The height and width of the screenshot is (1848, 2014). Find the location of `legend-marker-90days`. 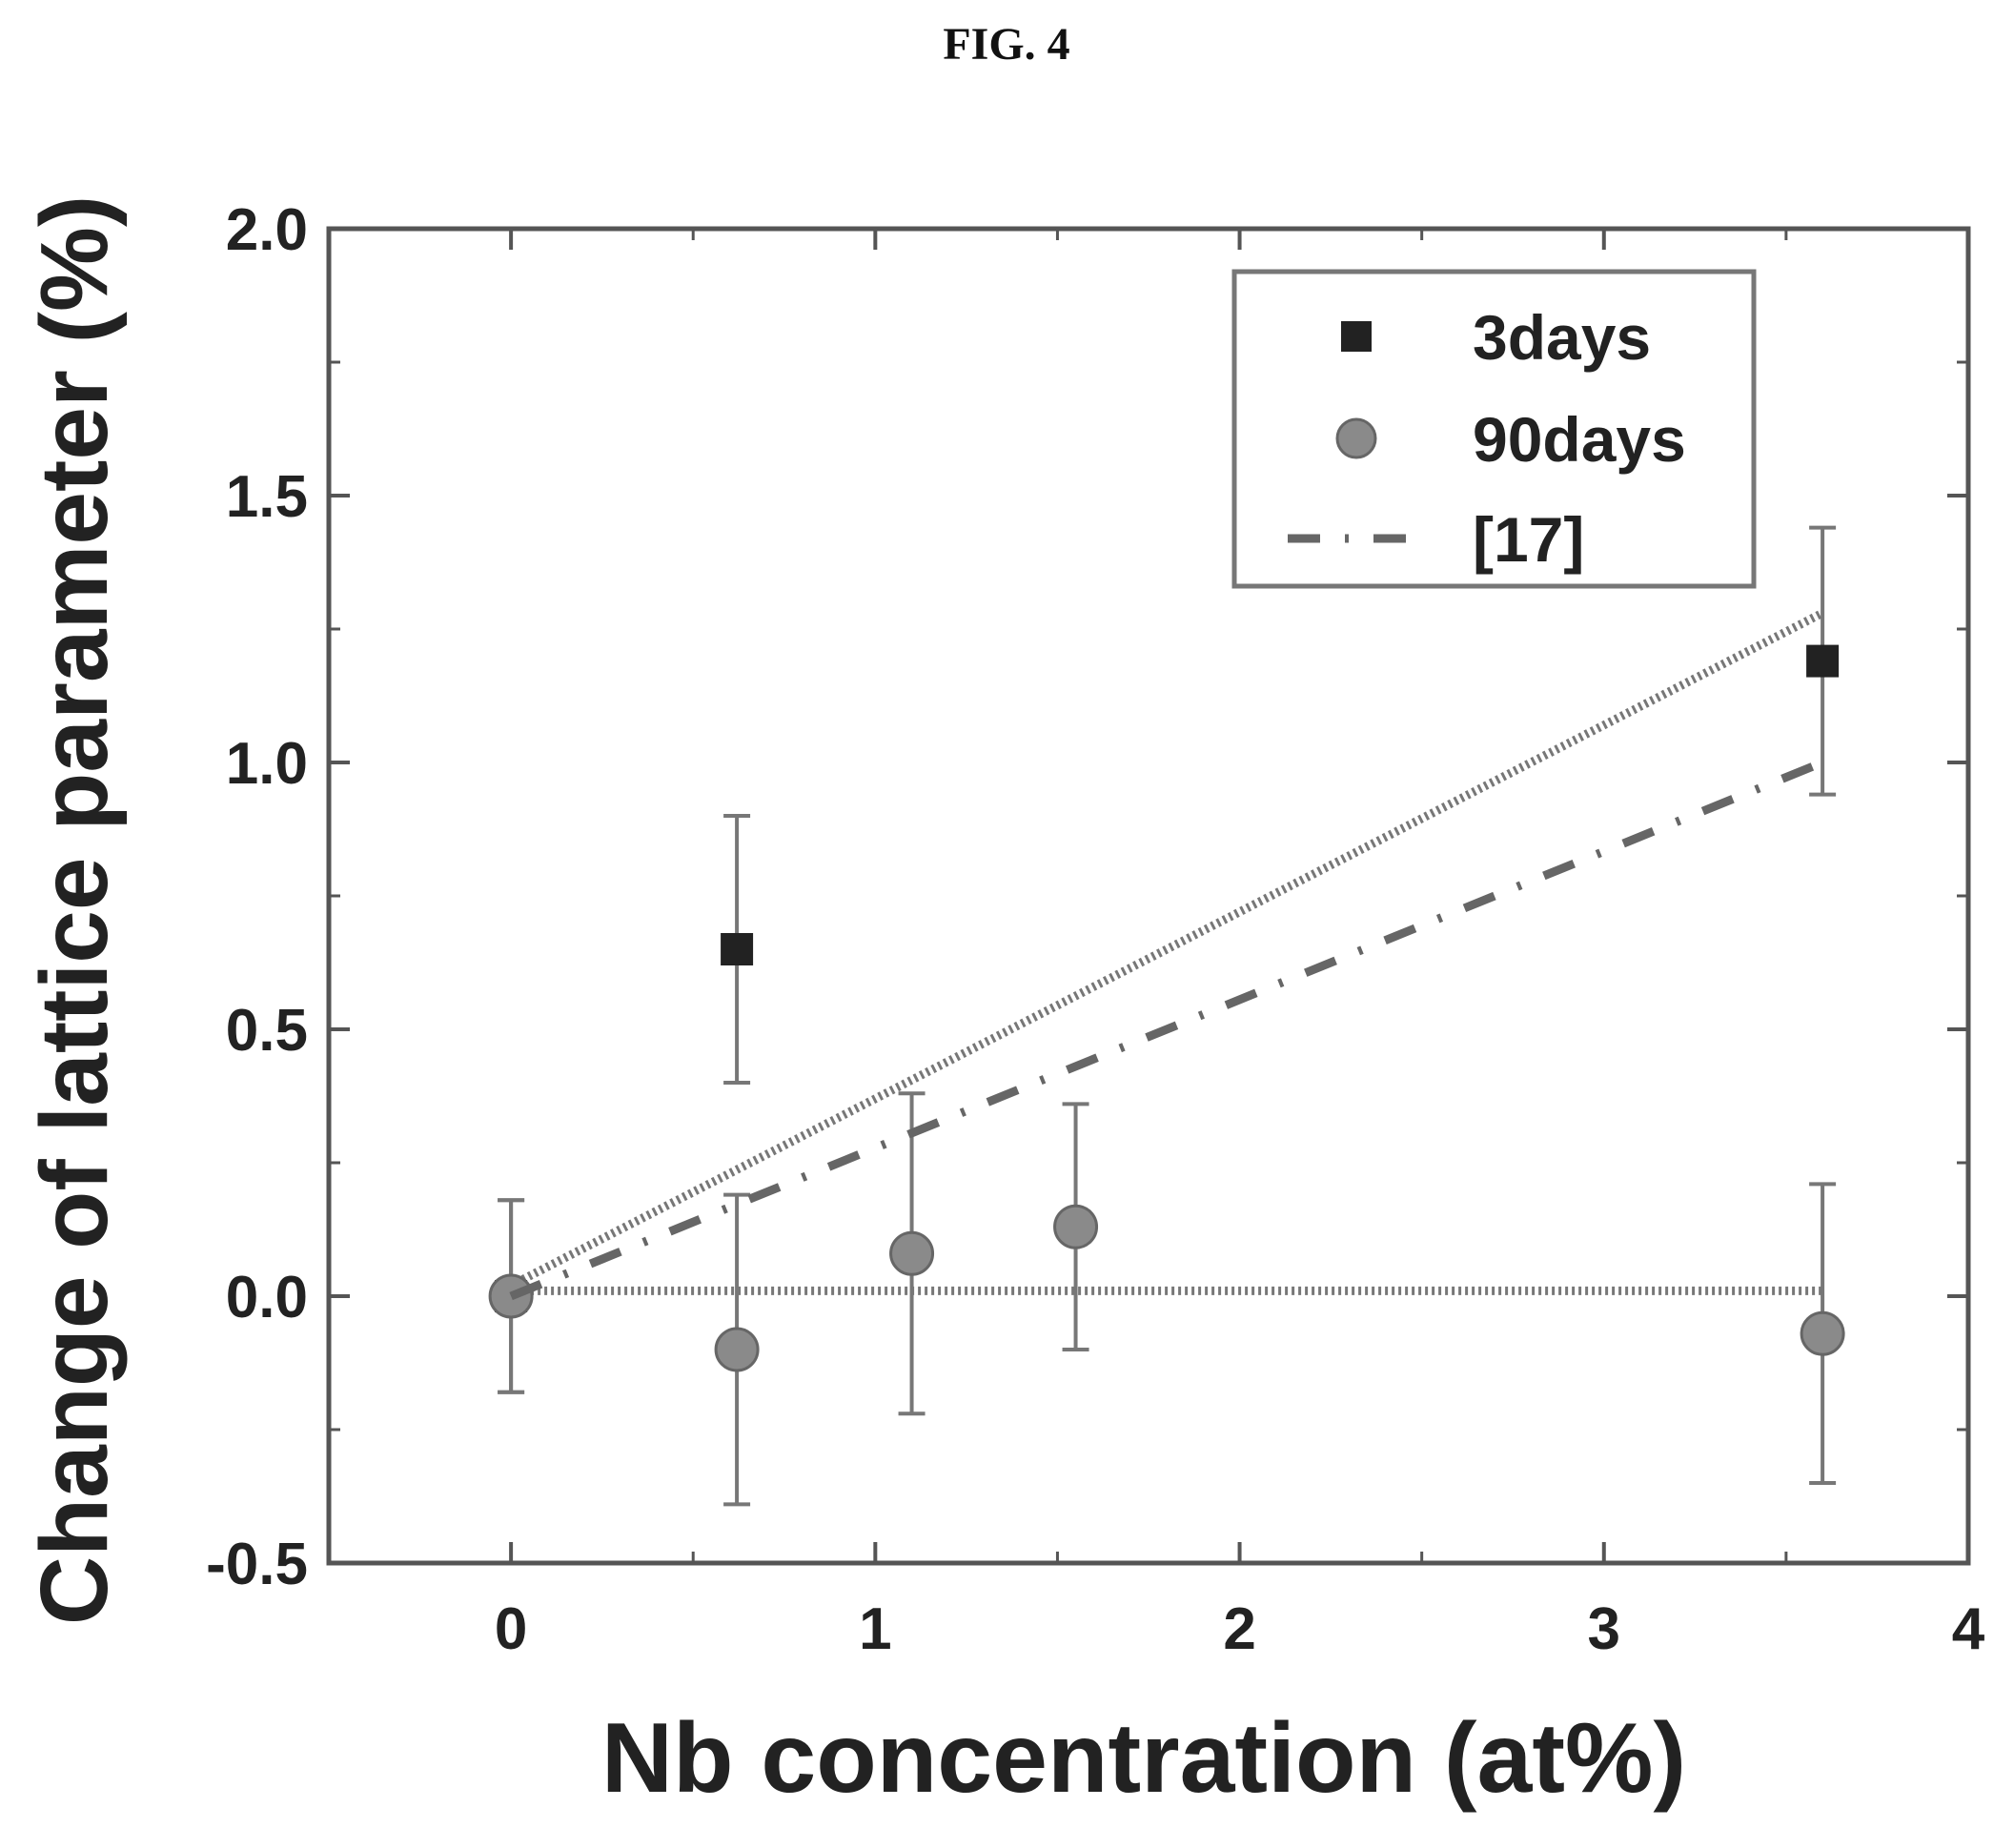

legend-marker-90days is located at coordinates (1356, 438).